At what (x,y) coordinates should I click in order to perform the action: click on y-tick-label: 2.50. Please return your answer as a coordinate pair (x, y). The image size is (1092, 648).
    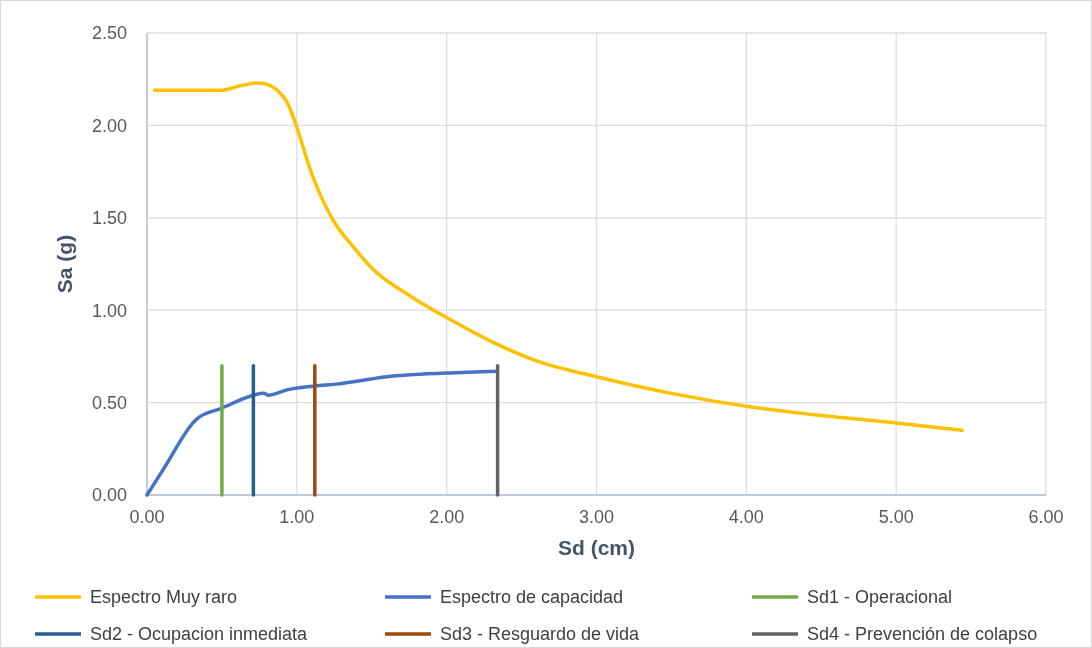
    Looking at the image, I should click on (109, 33).